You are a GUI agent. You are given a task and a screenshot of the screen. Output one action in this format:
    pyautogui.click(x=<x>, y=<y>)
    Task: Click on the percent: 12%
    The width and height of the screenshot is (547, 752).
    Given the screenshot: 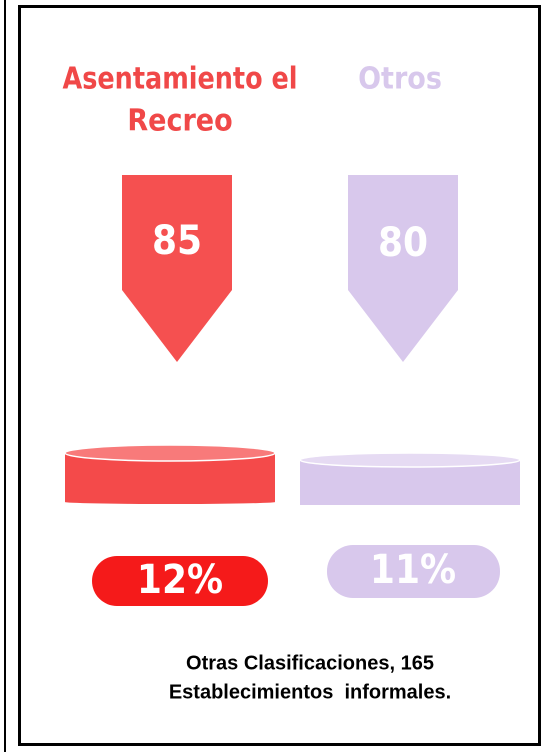 What is the action you would take?
    pyautogui.click(x=180, y=580)
    